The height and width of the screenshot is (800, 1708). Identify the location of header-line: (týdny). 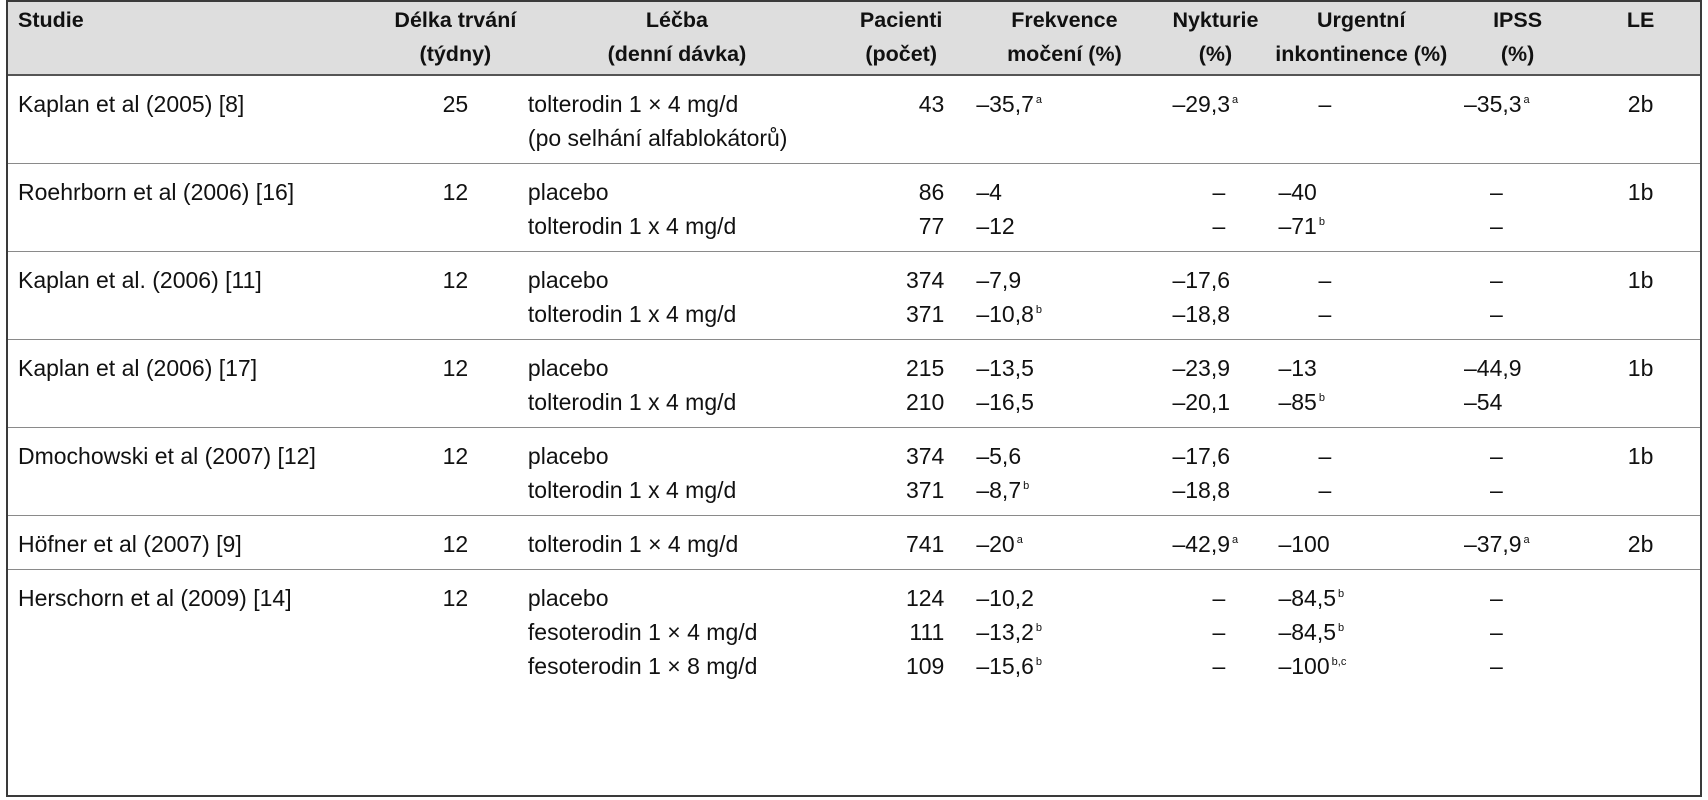
(455, 54).